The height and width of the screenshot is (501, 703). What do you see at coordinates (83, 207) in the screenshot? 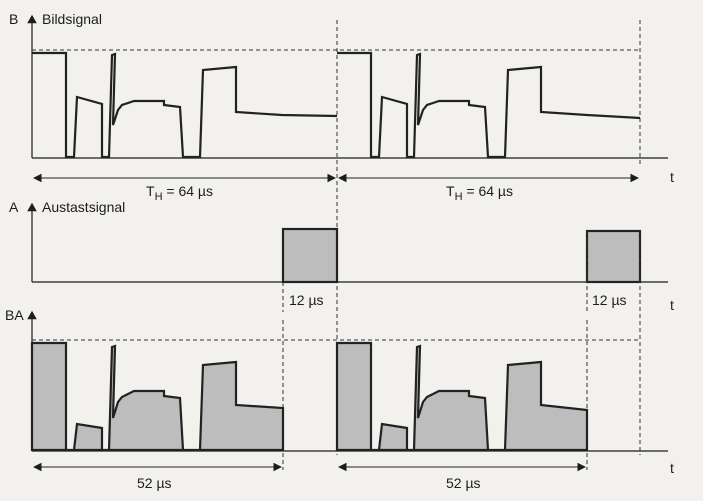
I see `austastsignal-title: Austastsignal` at bounding box center [83, 207].